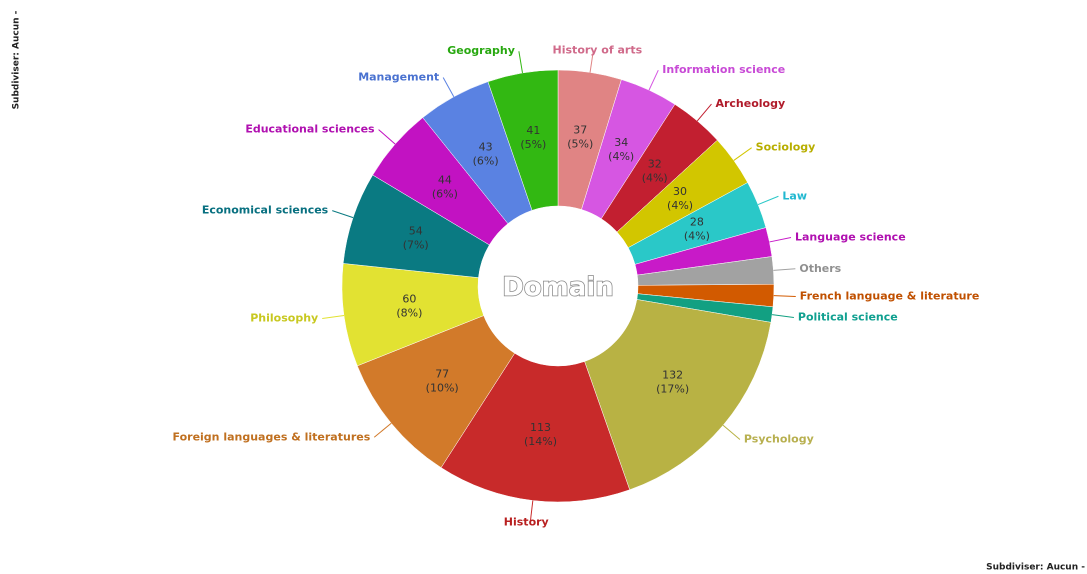 The image size is (1087, 574). What do you see at coordinates (409, 312) in the screenshot?
I see `slice-percent: (8%)` at bounding box center [409, 312].